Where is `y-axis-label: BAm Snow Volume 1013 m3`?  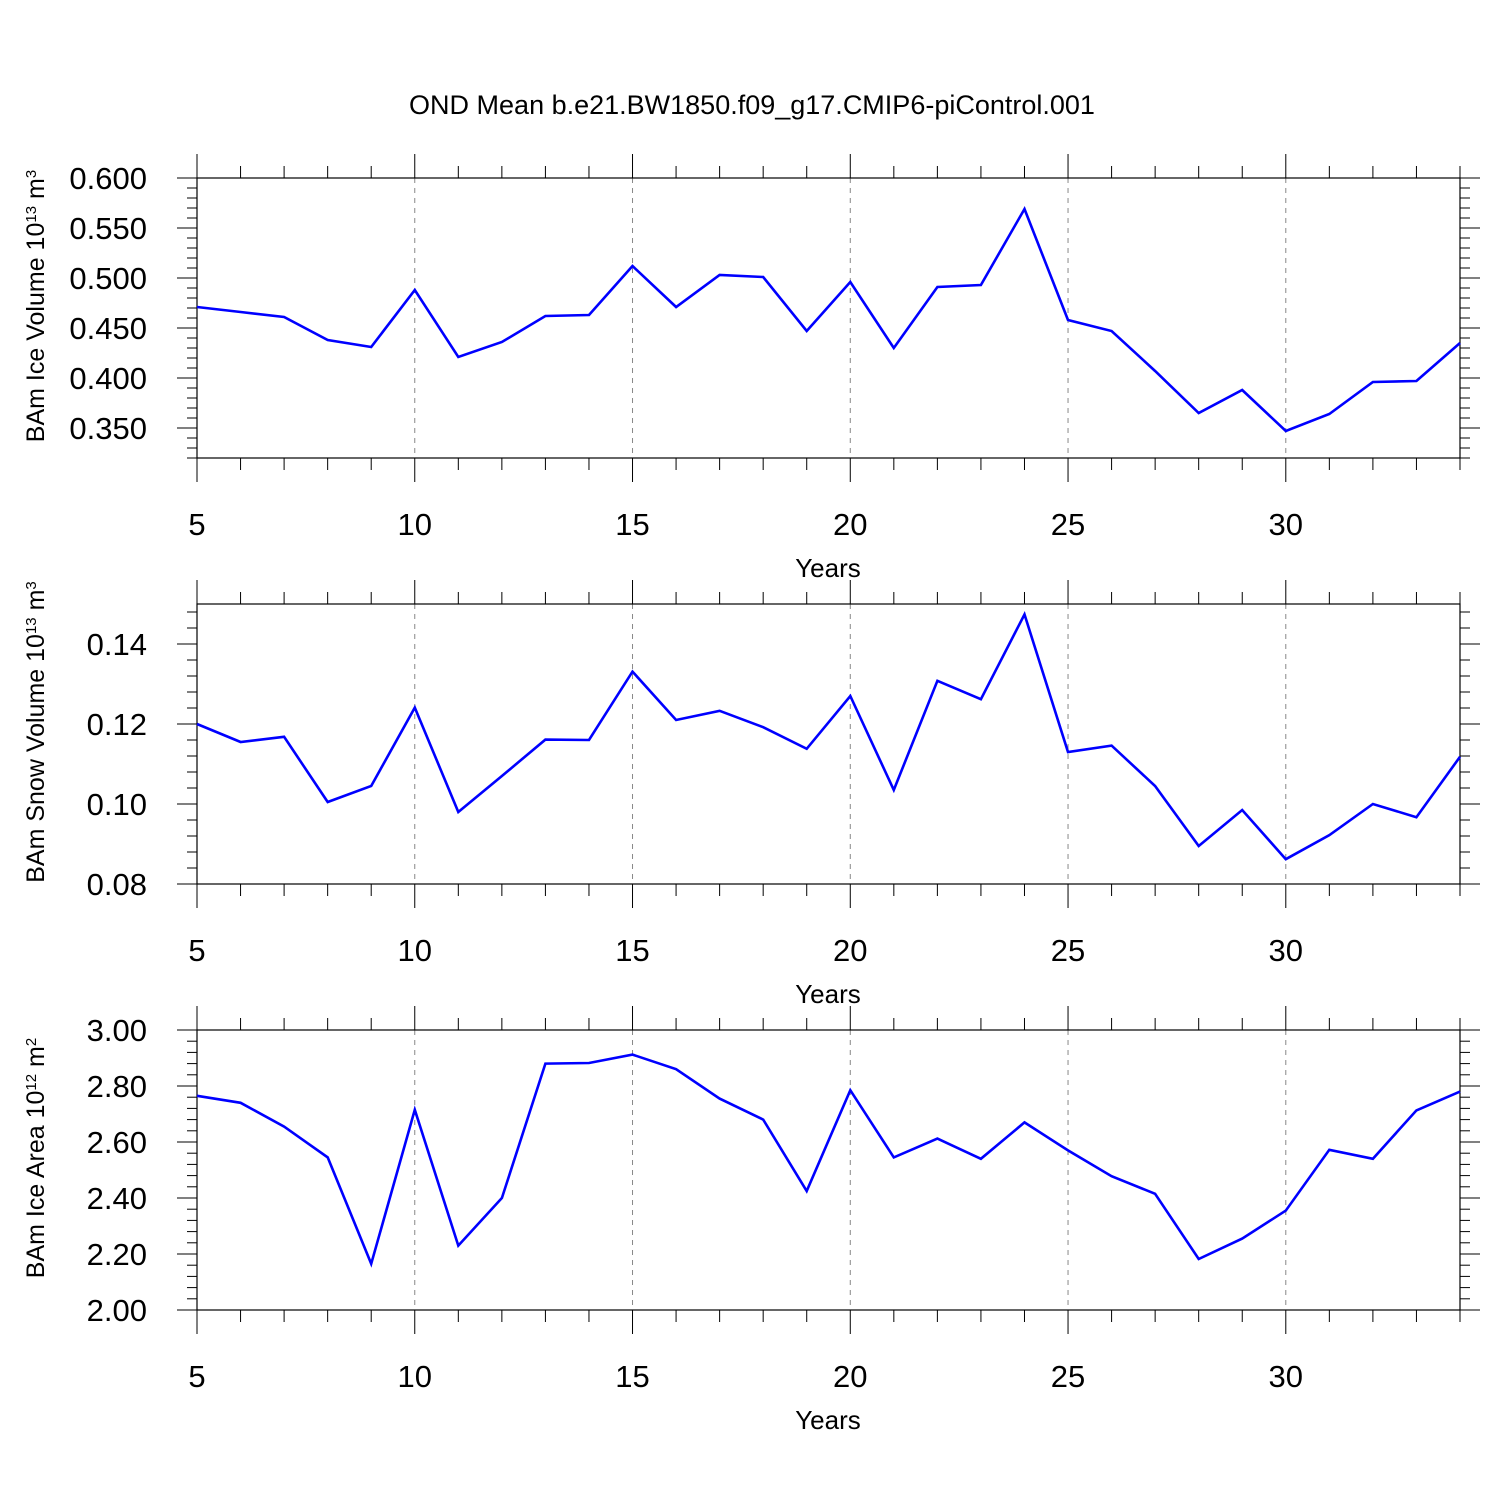
y-axis-label: BAm Snow Volume 1013 m3 is located at coordinates (36, 732).